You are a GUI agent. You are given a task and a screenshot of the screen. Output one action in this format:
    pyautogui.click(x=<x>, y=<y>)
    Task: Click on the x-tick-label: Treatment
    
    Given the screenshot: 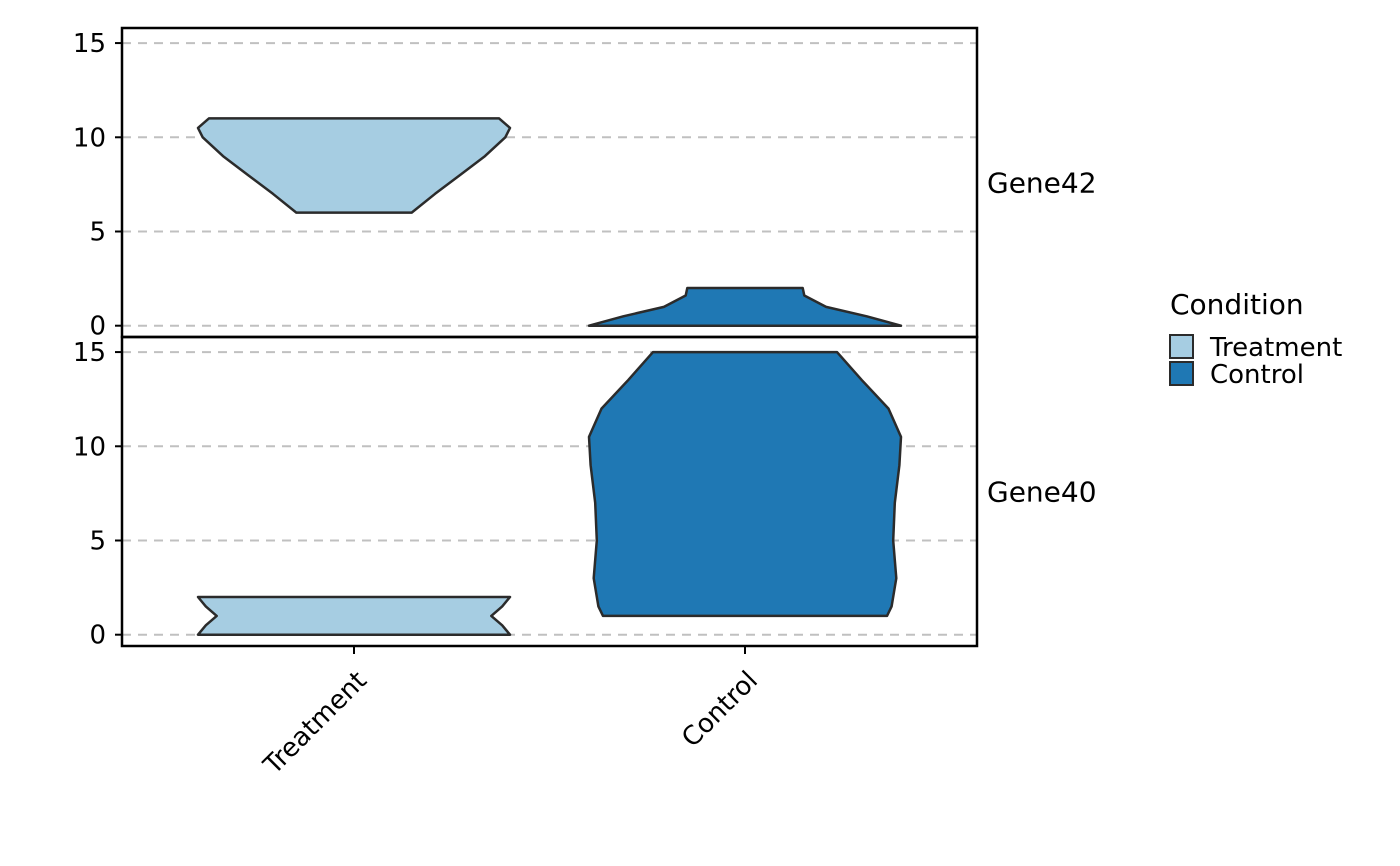 What is the action you would take?
    pyautogui.click(x=314, y=723)
    